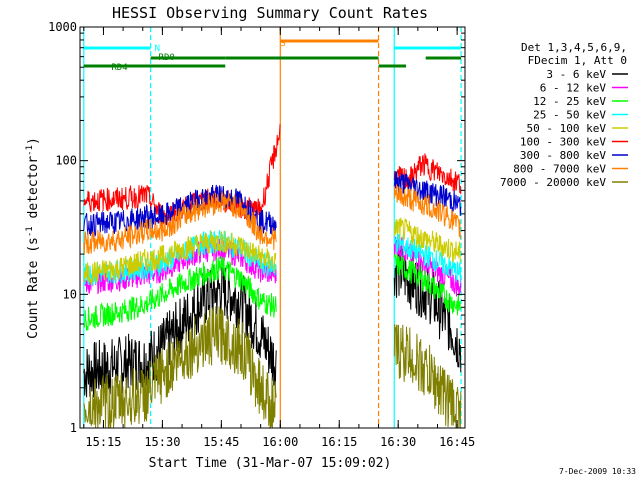  What do you see at coordinates (33, 238) in the screenshot?
I see `y-axis-label: Count Rate (s-1 detector-1)` at bounding box center [33, 238].